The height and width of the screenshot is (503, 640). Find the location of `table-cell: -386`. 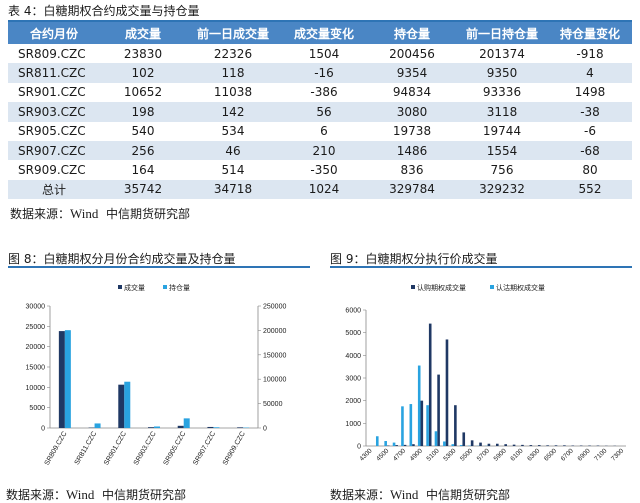

table-cell: -386 is located at coordinates (324, 92).